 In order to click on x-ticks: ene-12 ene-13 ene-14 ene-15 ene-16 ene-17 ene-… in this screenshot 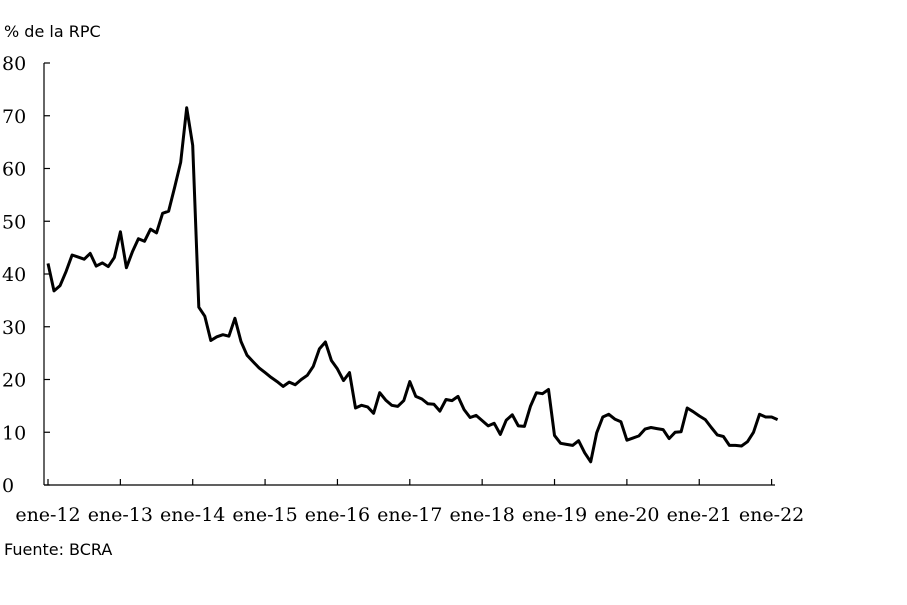, I will do `click(409, 502)`.